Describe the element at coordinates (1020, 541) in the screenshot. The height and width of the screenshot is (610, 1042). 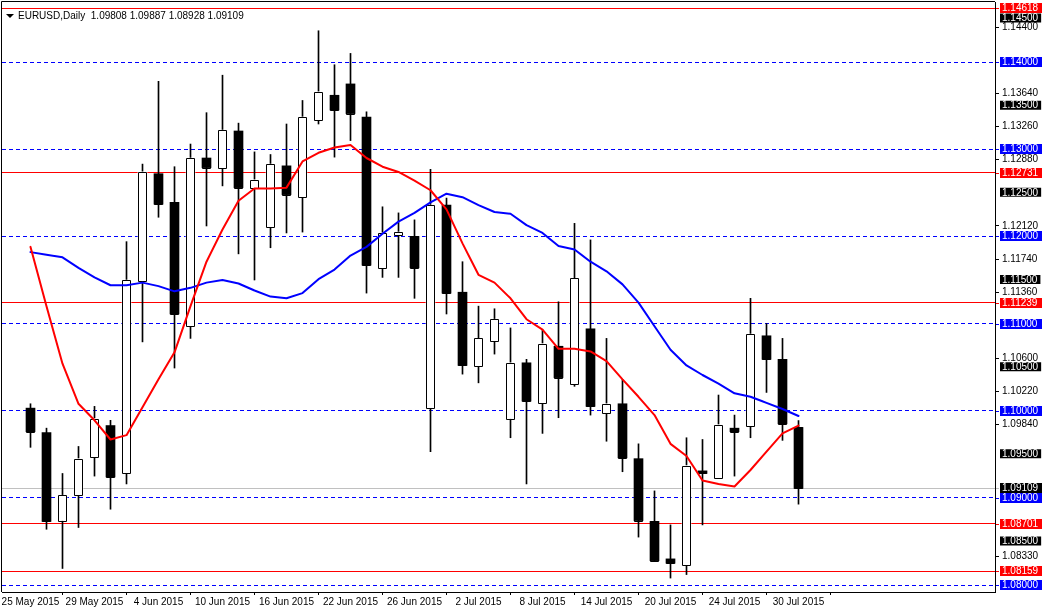
I see `y-tick-label: 1.08500` at that location.